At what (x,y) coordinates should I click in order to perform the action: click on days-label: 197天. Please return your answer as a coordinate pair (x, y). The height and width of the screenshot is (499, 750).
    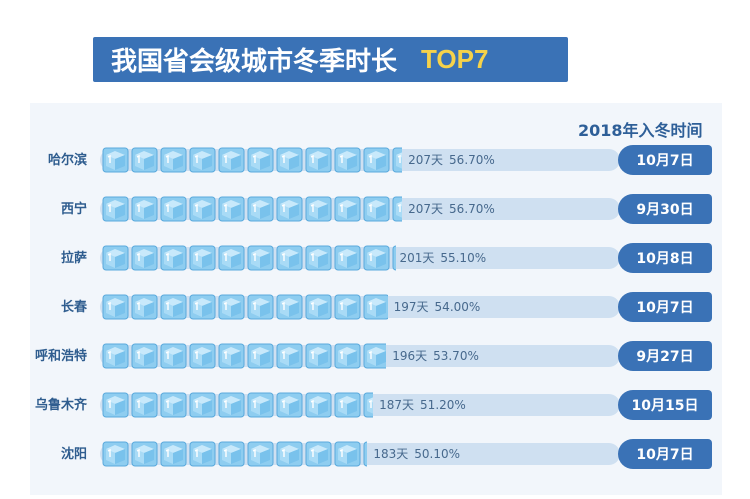
    Looking at the image, I should click on (411, 307).